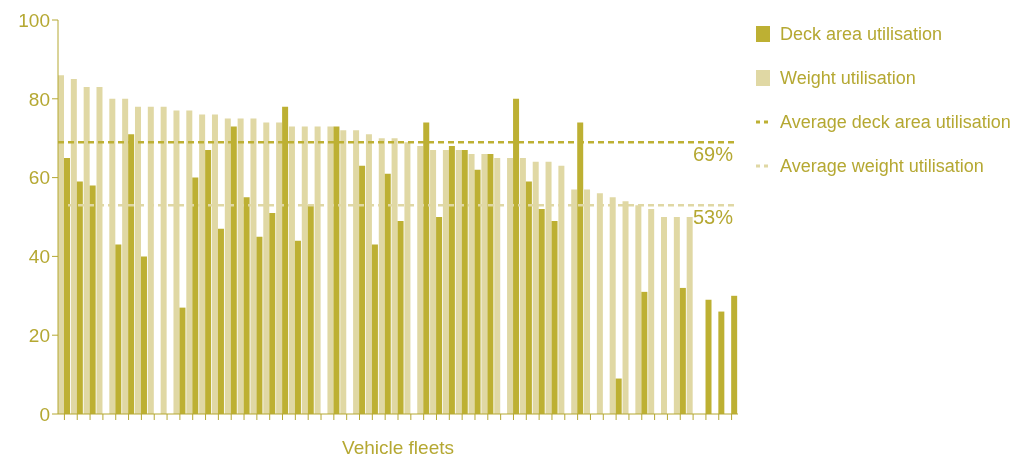  What do you see at coordinates (895, 122) in the screenshot?
I see `legend-label: Average deck area utilisation` at bounding box center [895, 122].